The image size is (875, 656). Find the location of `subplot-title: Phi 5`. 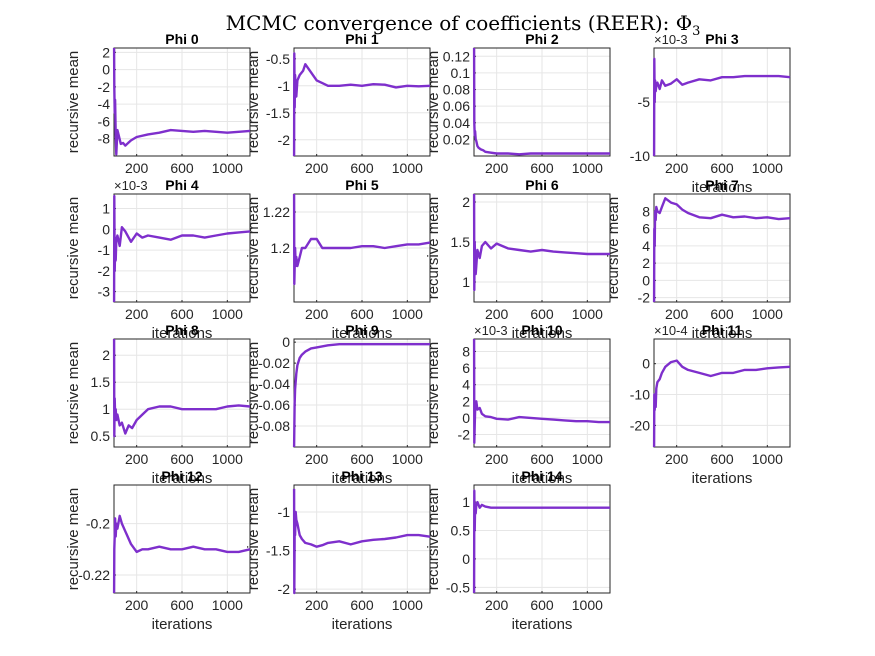

subplot-title: Phi 5 is located at coordinates (362, 185).